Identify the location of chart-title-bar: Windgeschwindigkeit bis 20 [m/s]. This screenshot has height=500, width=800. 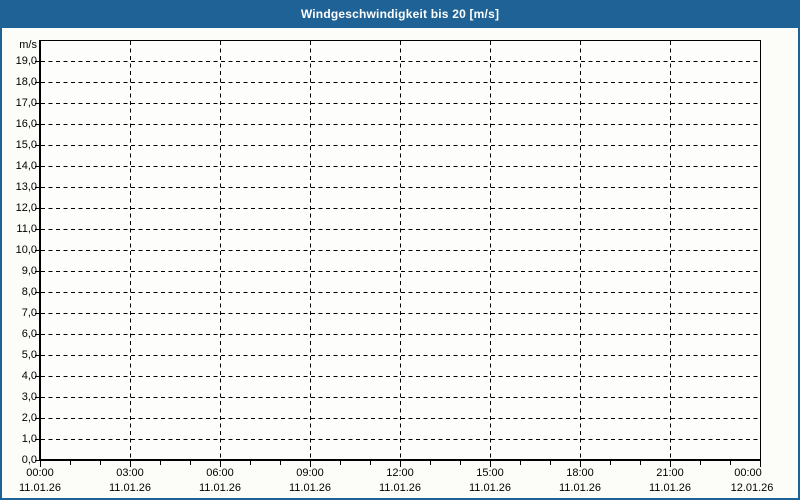
(400, 14).